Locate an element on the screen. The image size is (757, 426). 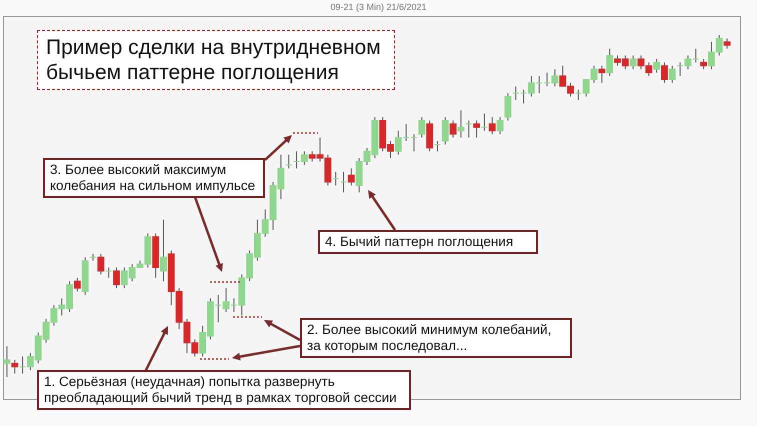
callout-box: 4. Бычий паттерн поглощения is located at coordinates (428, 242).